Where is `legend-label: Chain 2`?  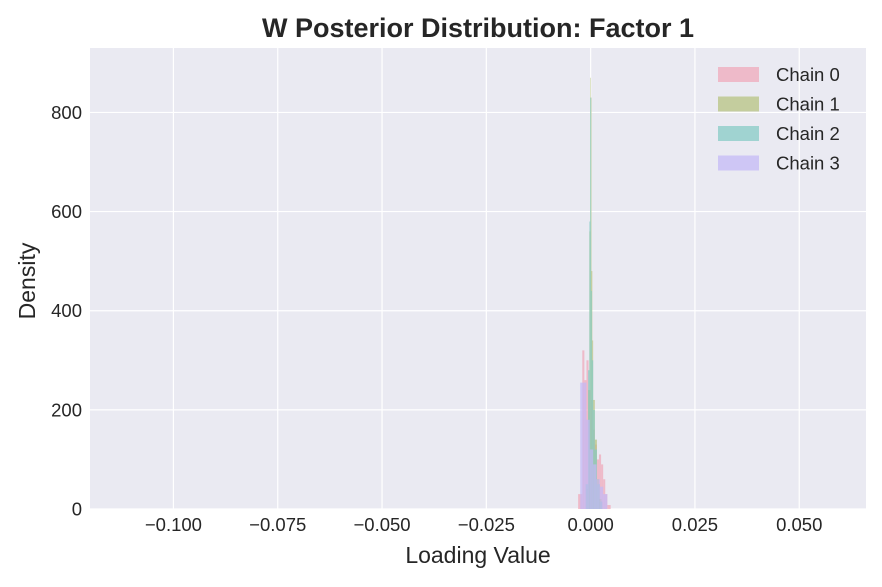
legend-label: Chain 2 is located at coordinates (808, 133).